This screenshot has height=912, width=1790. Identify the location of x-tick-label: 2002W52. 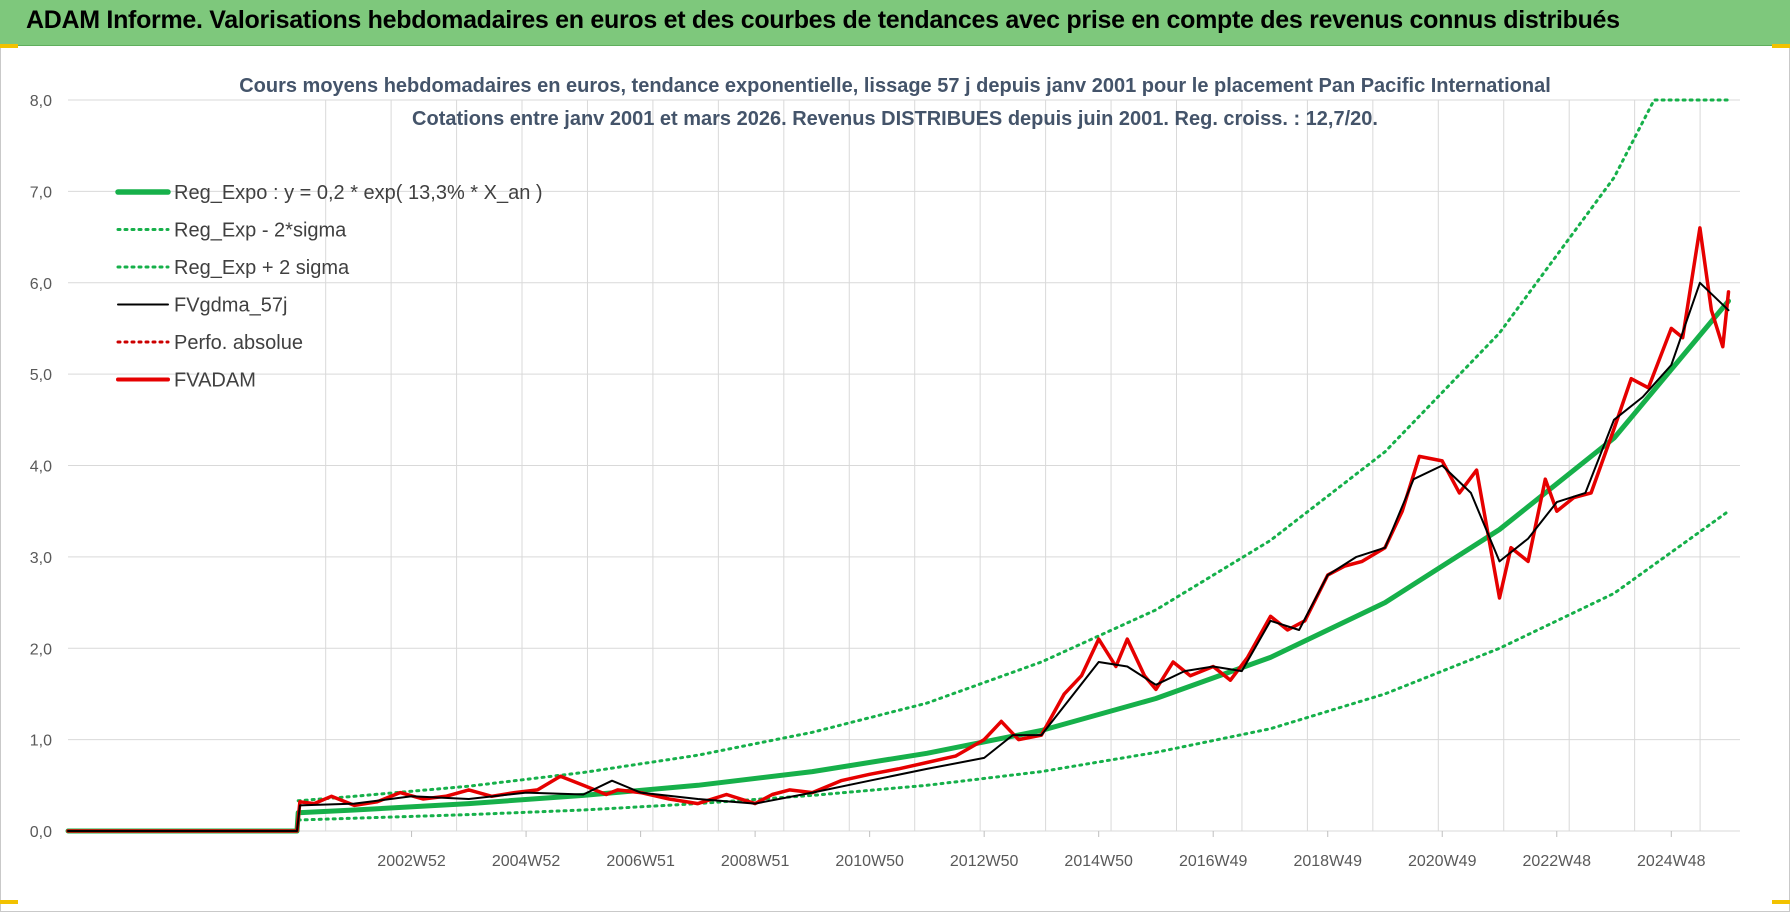
(411, 861).